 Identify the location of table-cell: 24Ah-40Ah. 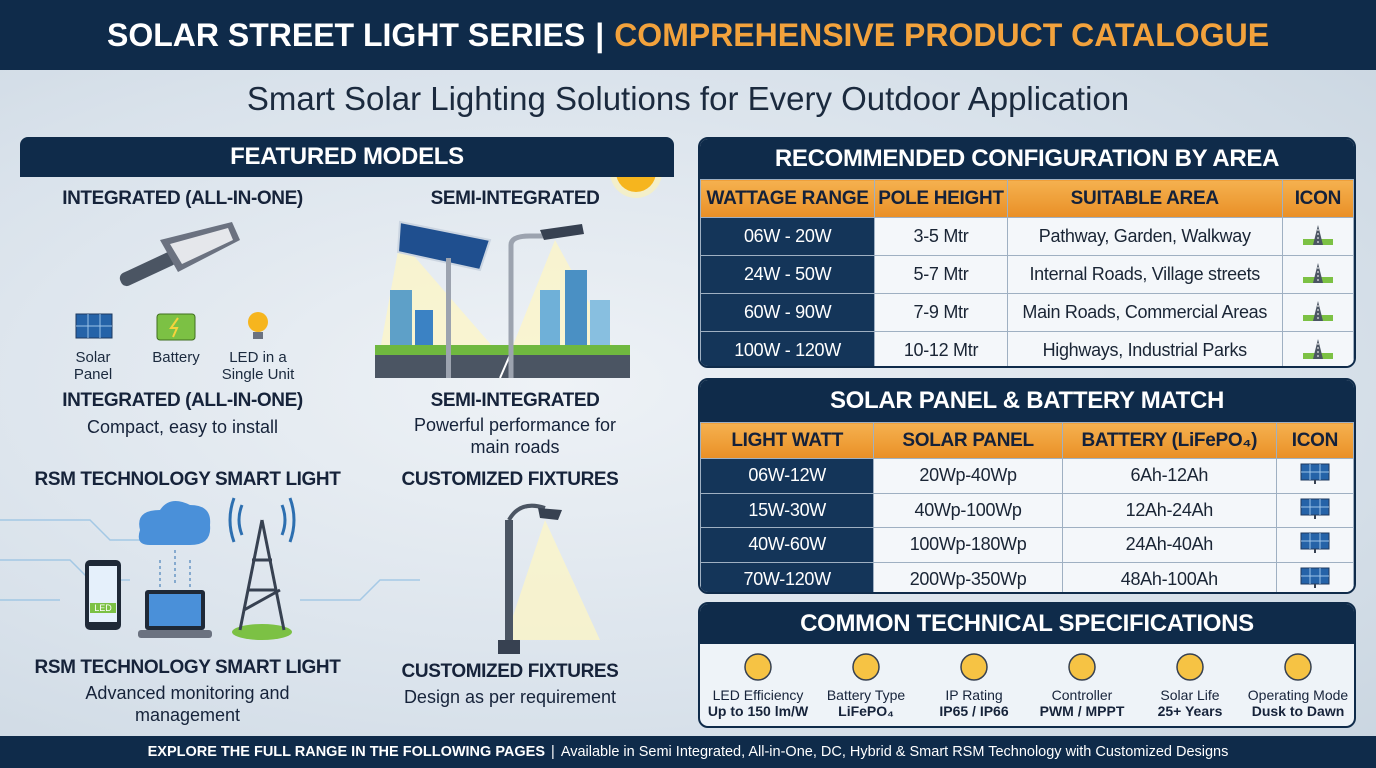
(1169, 545).